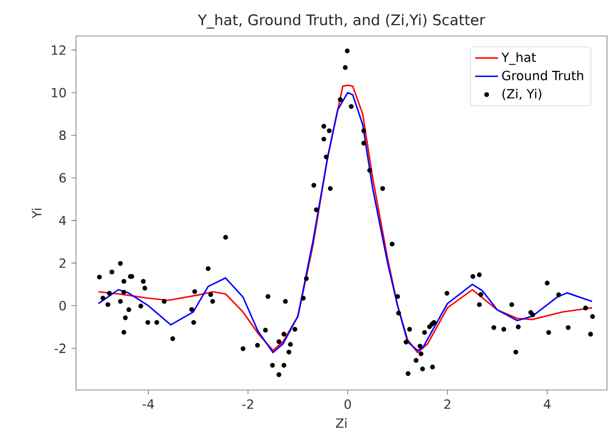 This screenshot has width=610, height=440. Describe the element at coordinates (248, 404) in the screenshot. I see `x-tick-label: -2` at that location.